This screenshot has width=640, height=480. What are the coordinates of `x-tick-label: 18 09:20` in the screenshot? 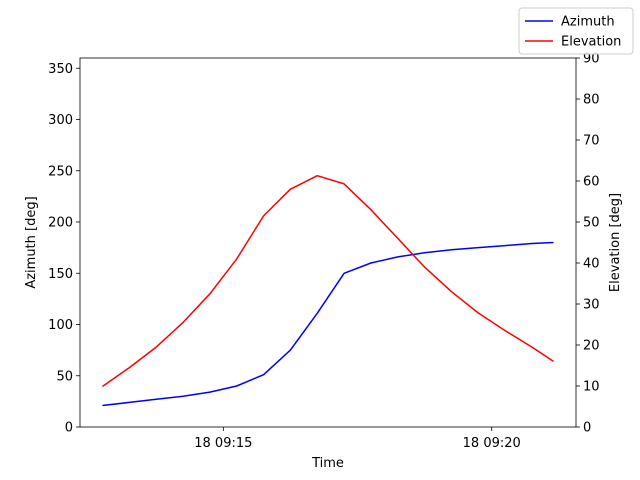 It's located at (492, 443).